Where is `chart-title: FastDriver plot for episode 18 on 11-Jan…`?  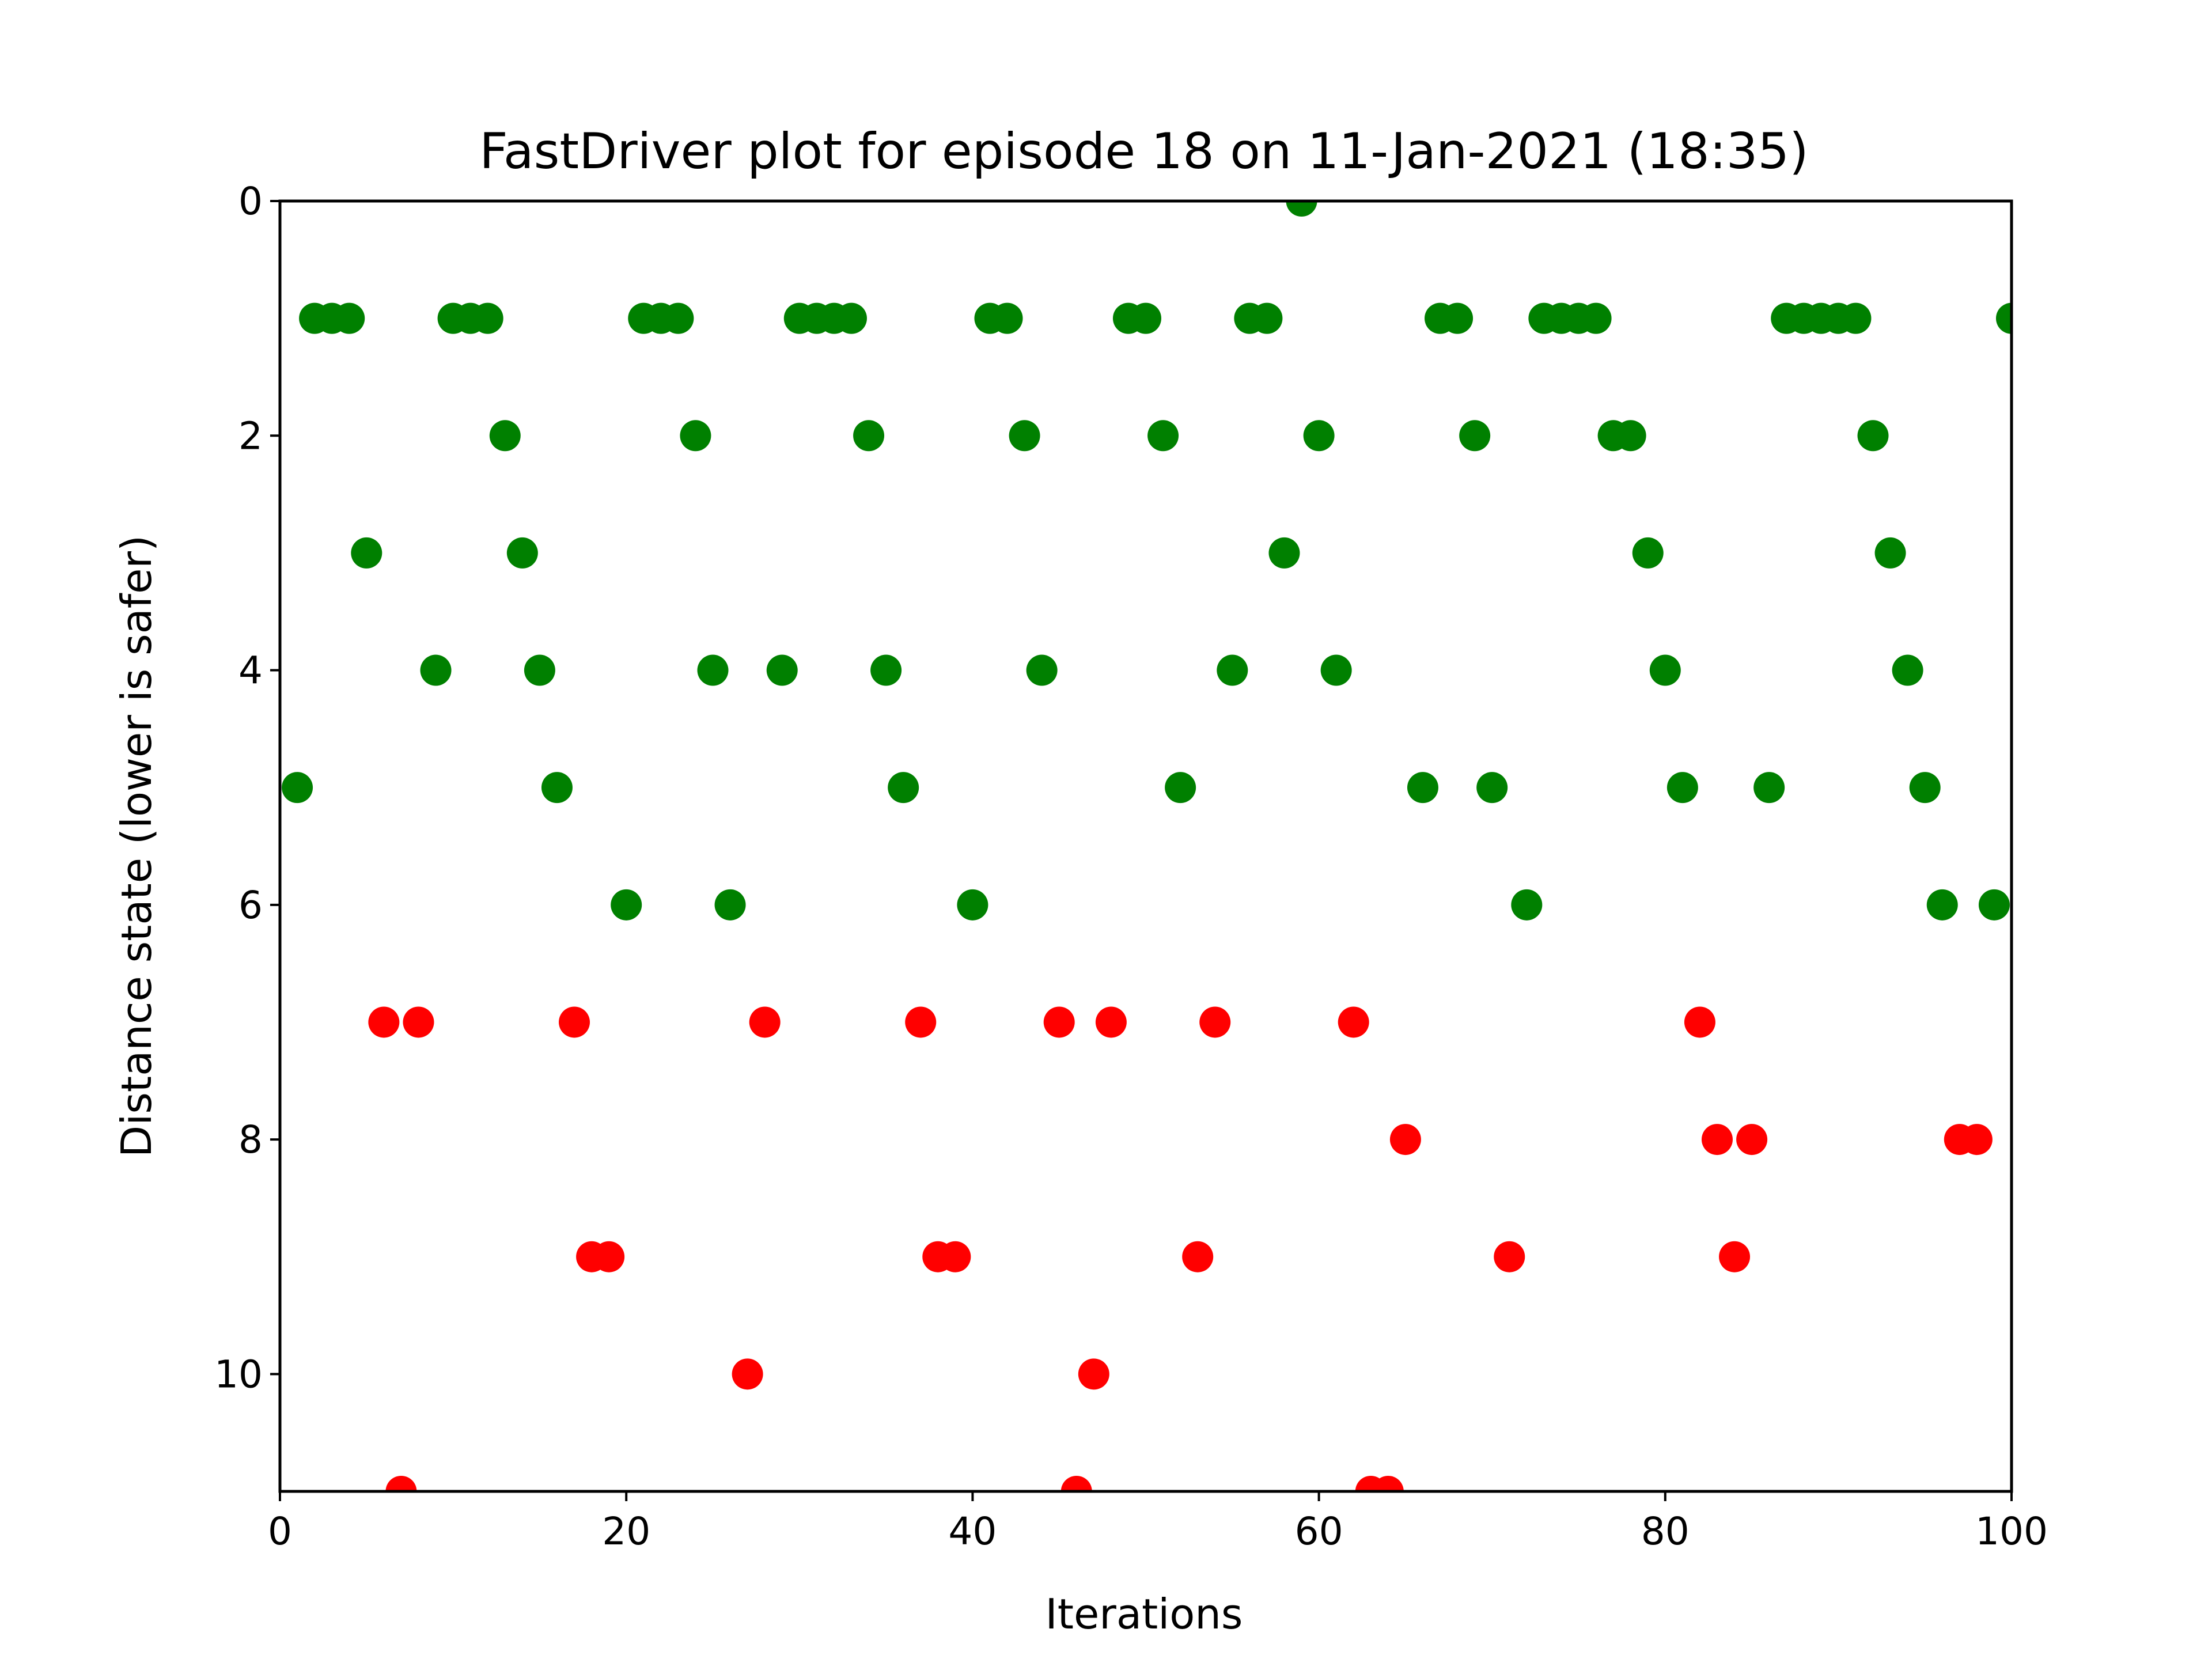 chart-title: FastDriver plot for episode 18 on 11-Jan… is located at coordinates (1143, 151).